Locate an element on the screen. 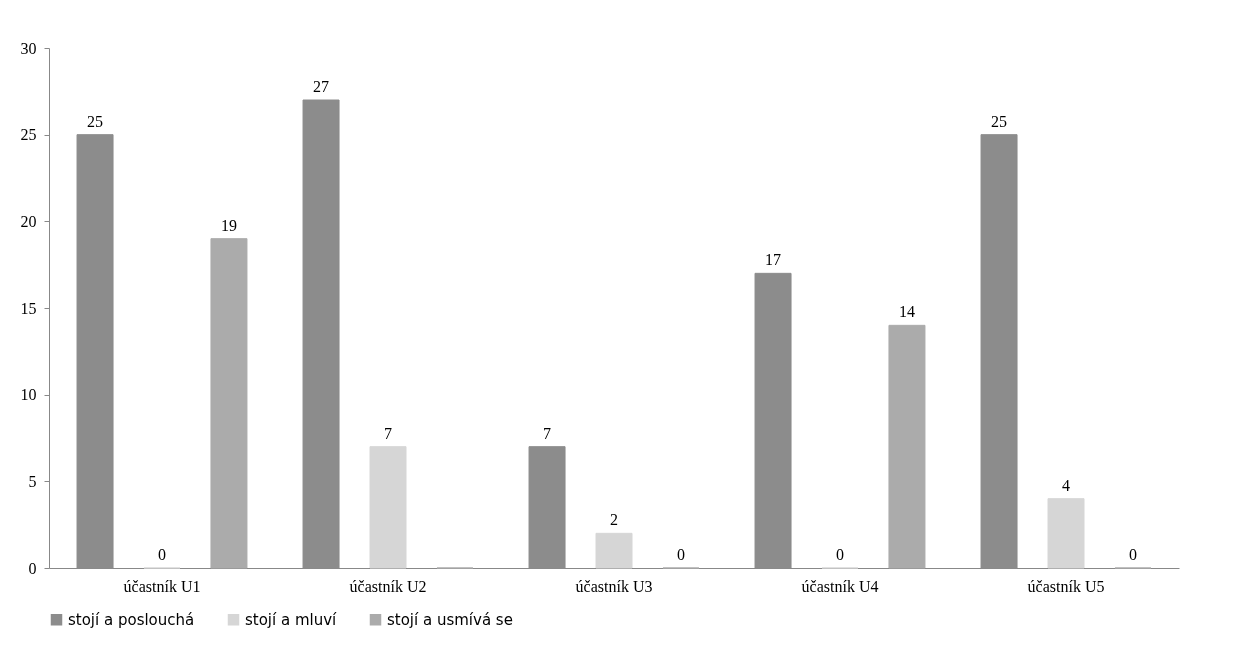  legend-label: stojí a mluví is located at coordinates (291, 619).